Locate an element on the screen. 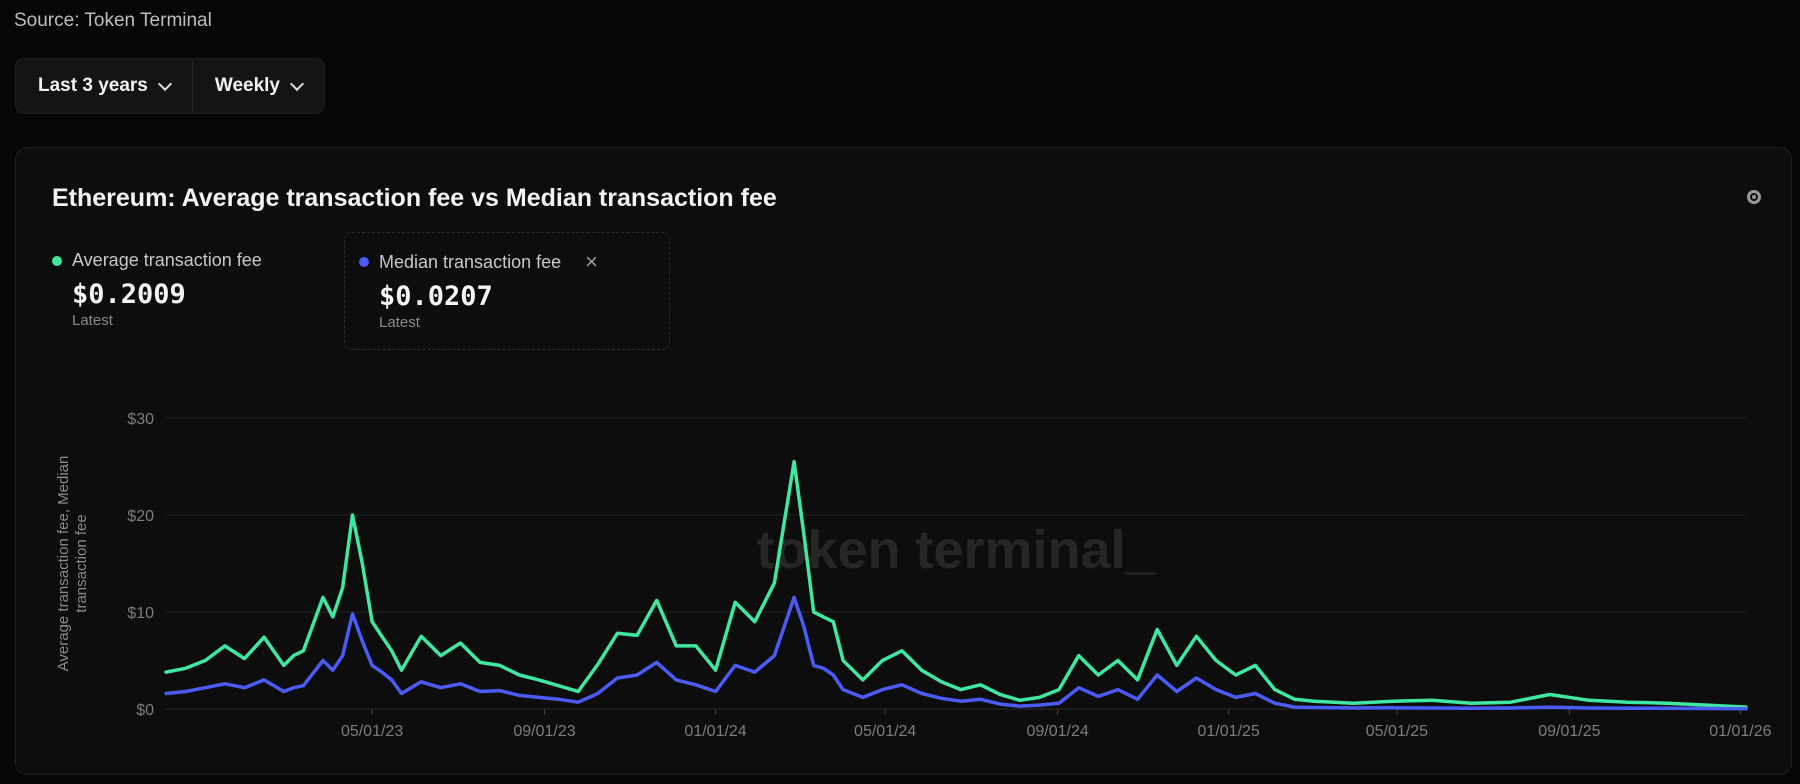 This screenshot has width=1800, height=784. time-range-dropdown: Last 3 years is located at coordinates (104, 86).